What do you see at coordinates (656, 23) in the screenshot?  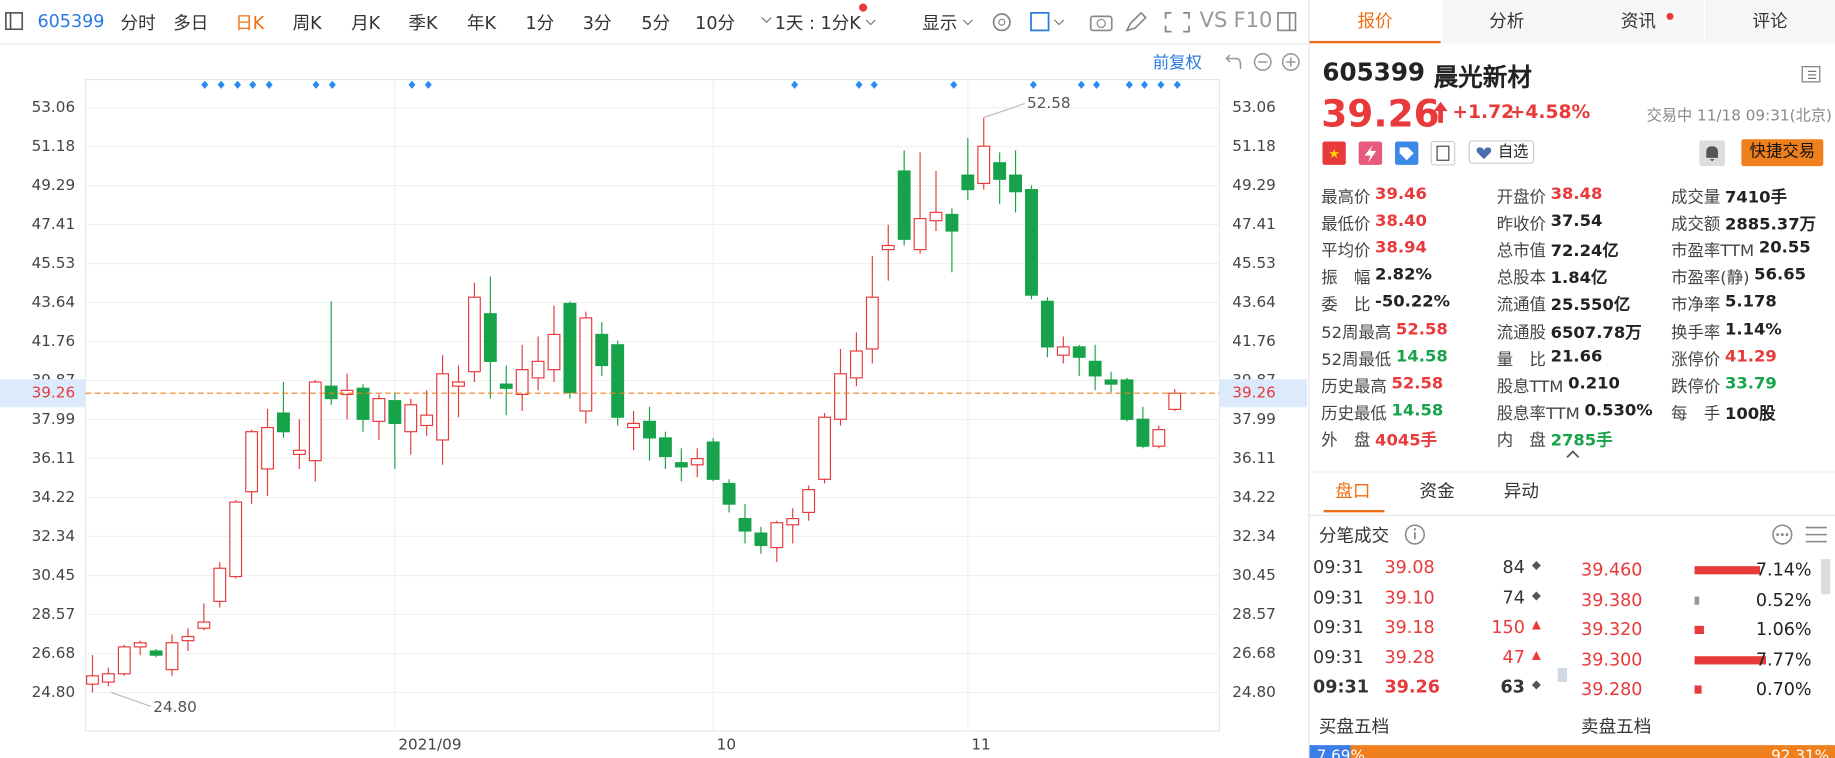 I see `period-tab: 5分` at bounding box center [656, 23].